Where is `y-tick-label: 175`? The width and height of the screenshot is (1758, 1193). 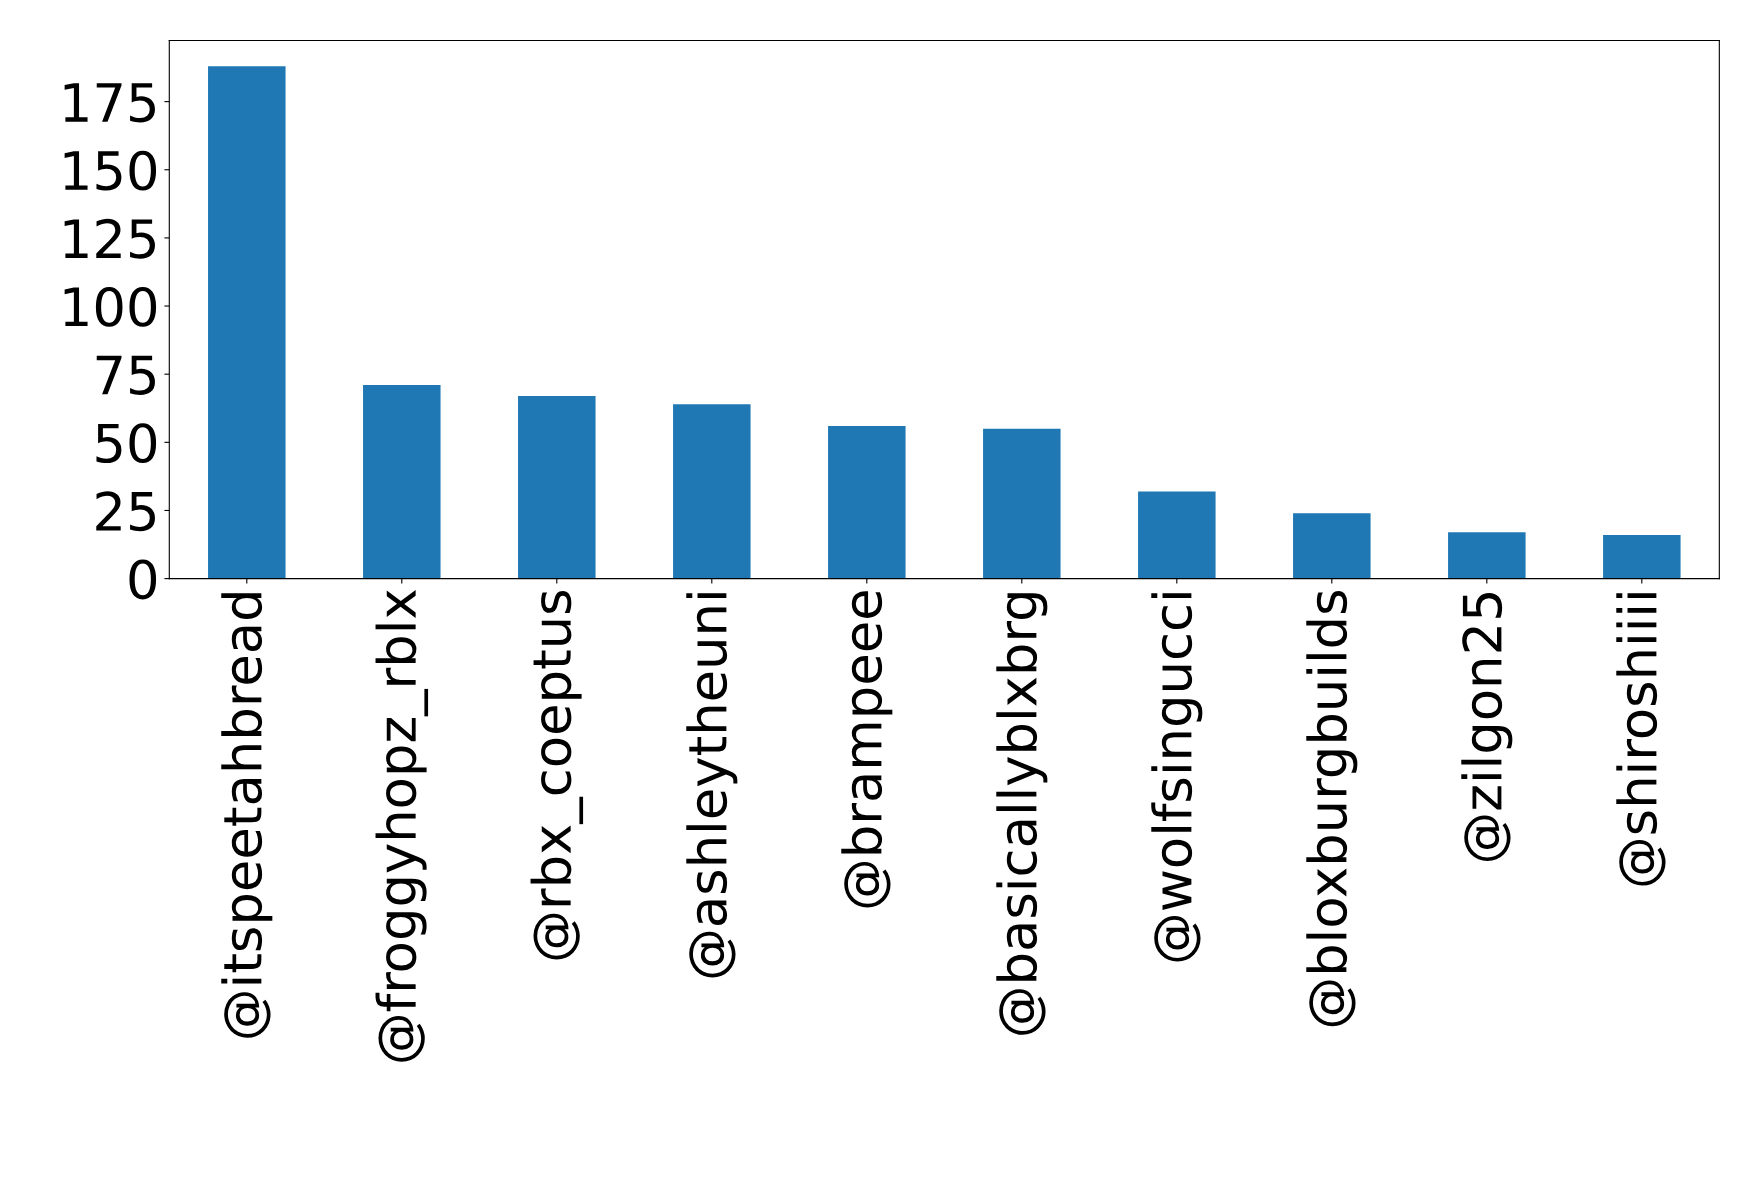 y-tick-label: 175 is located at coordinates (109, 103).